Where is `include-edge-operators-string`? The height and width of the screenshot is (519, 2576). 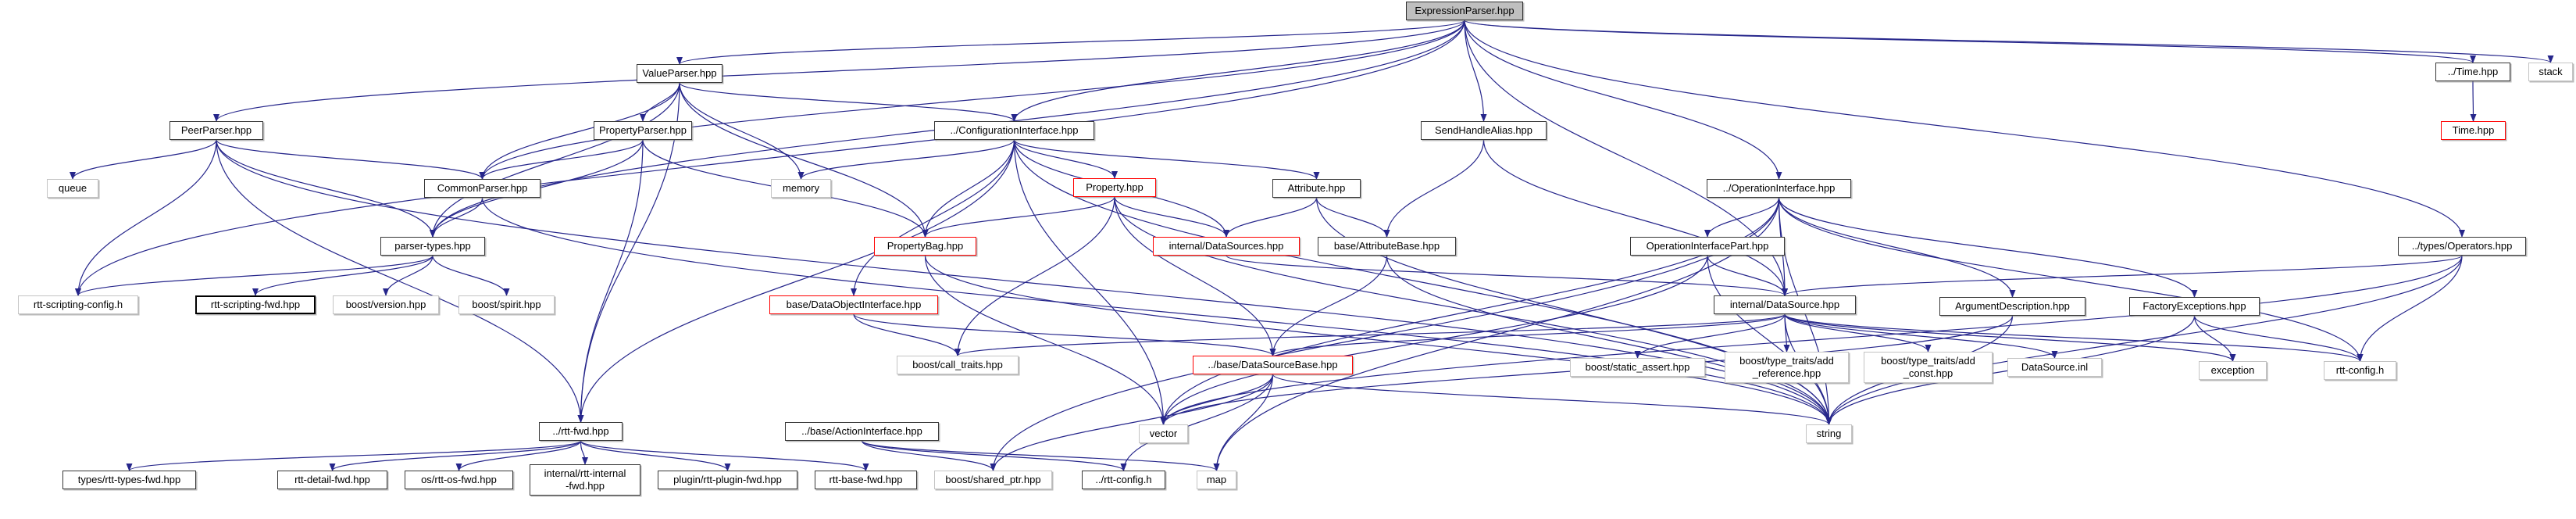
include-edge-operators-string is located at coordinates (2144, 340).